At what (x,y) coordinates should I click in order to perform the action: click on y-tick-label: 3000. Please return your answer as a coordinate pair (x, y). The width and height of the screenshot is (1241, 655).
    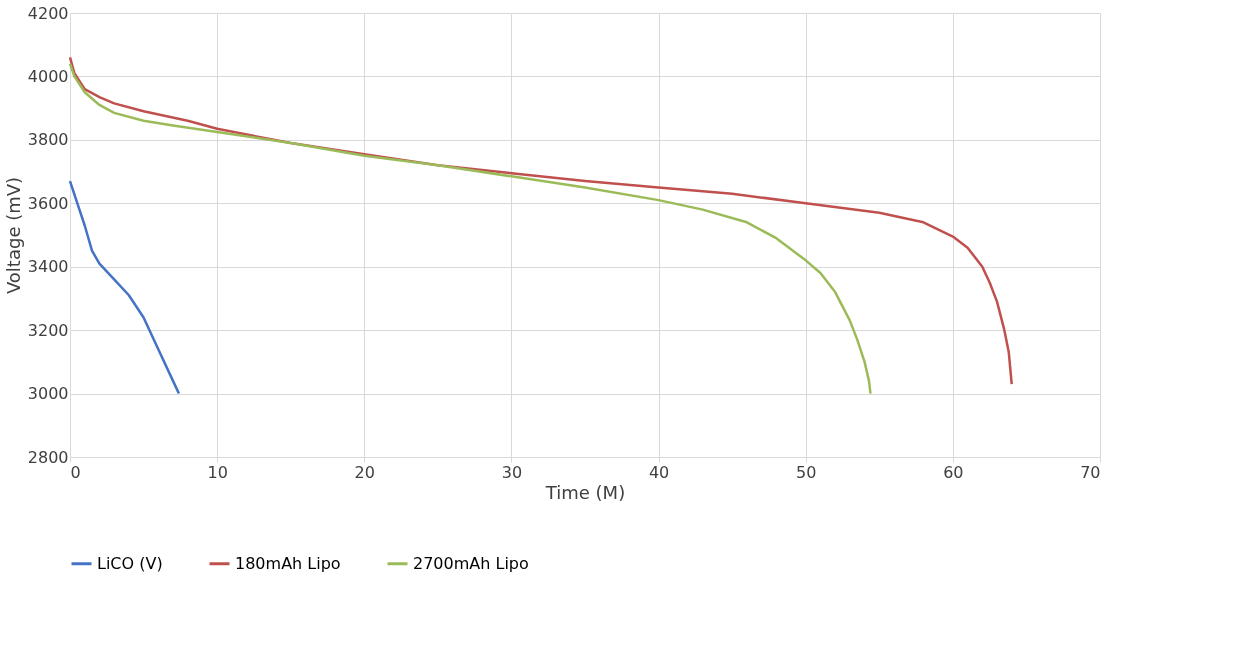
    Looking at the image, I should click on (48, 394).